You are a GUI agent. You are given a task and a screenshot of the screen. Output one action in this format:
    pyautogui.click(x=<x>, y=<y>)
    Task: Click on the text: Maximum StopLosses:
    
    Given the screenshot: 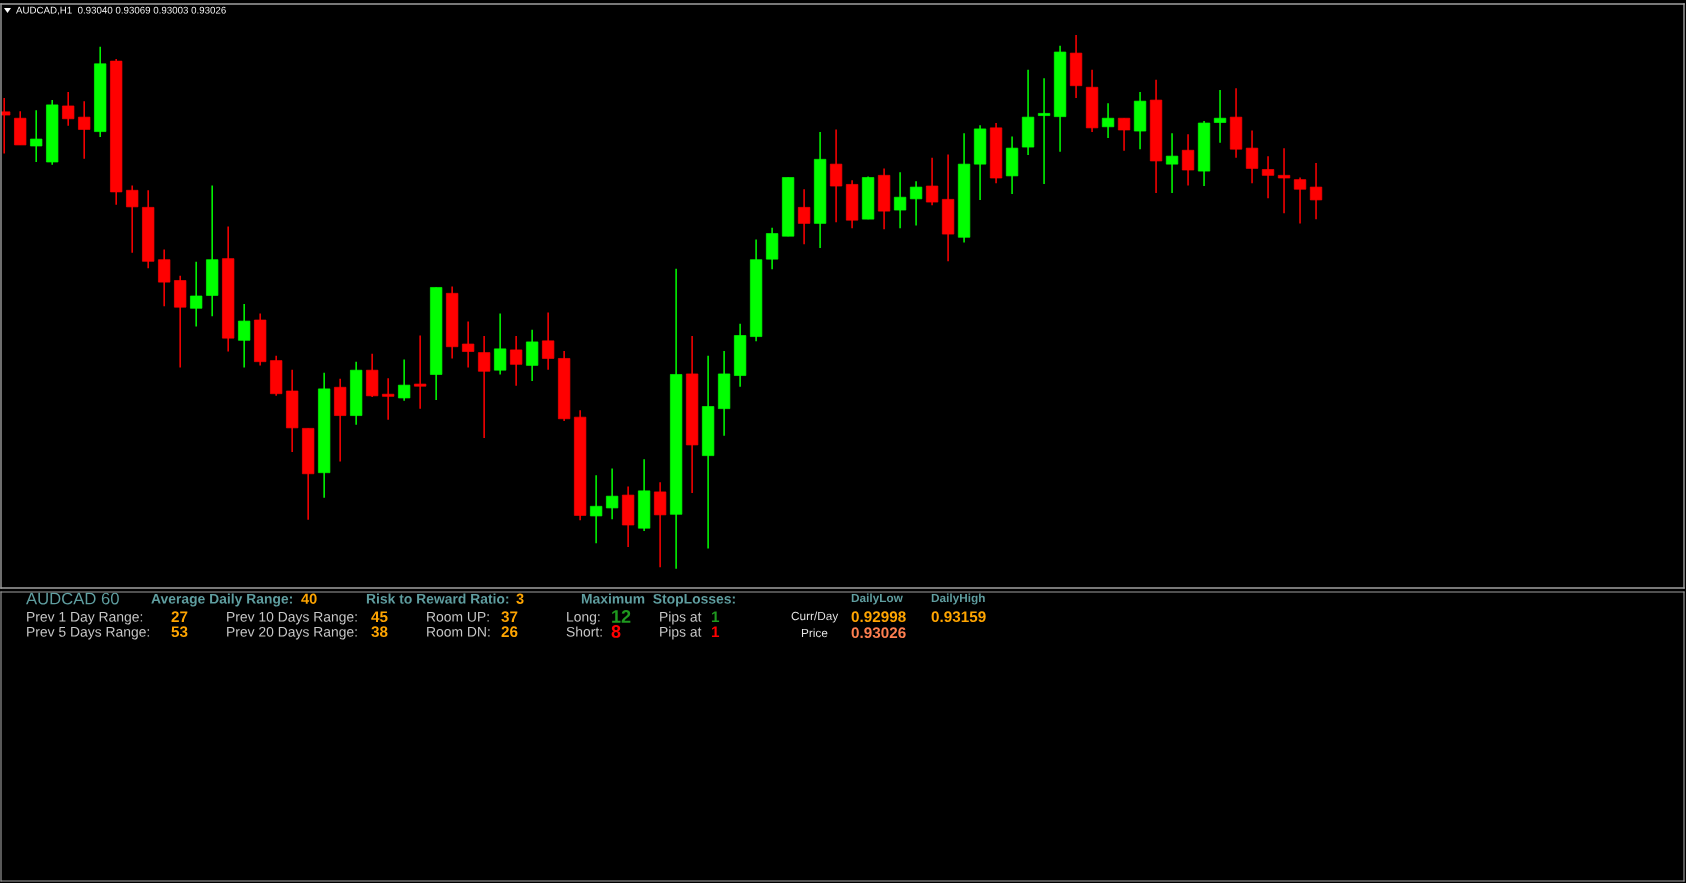 What is the action you would take?
    pyautogui.click(x=658, y=600)
    